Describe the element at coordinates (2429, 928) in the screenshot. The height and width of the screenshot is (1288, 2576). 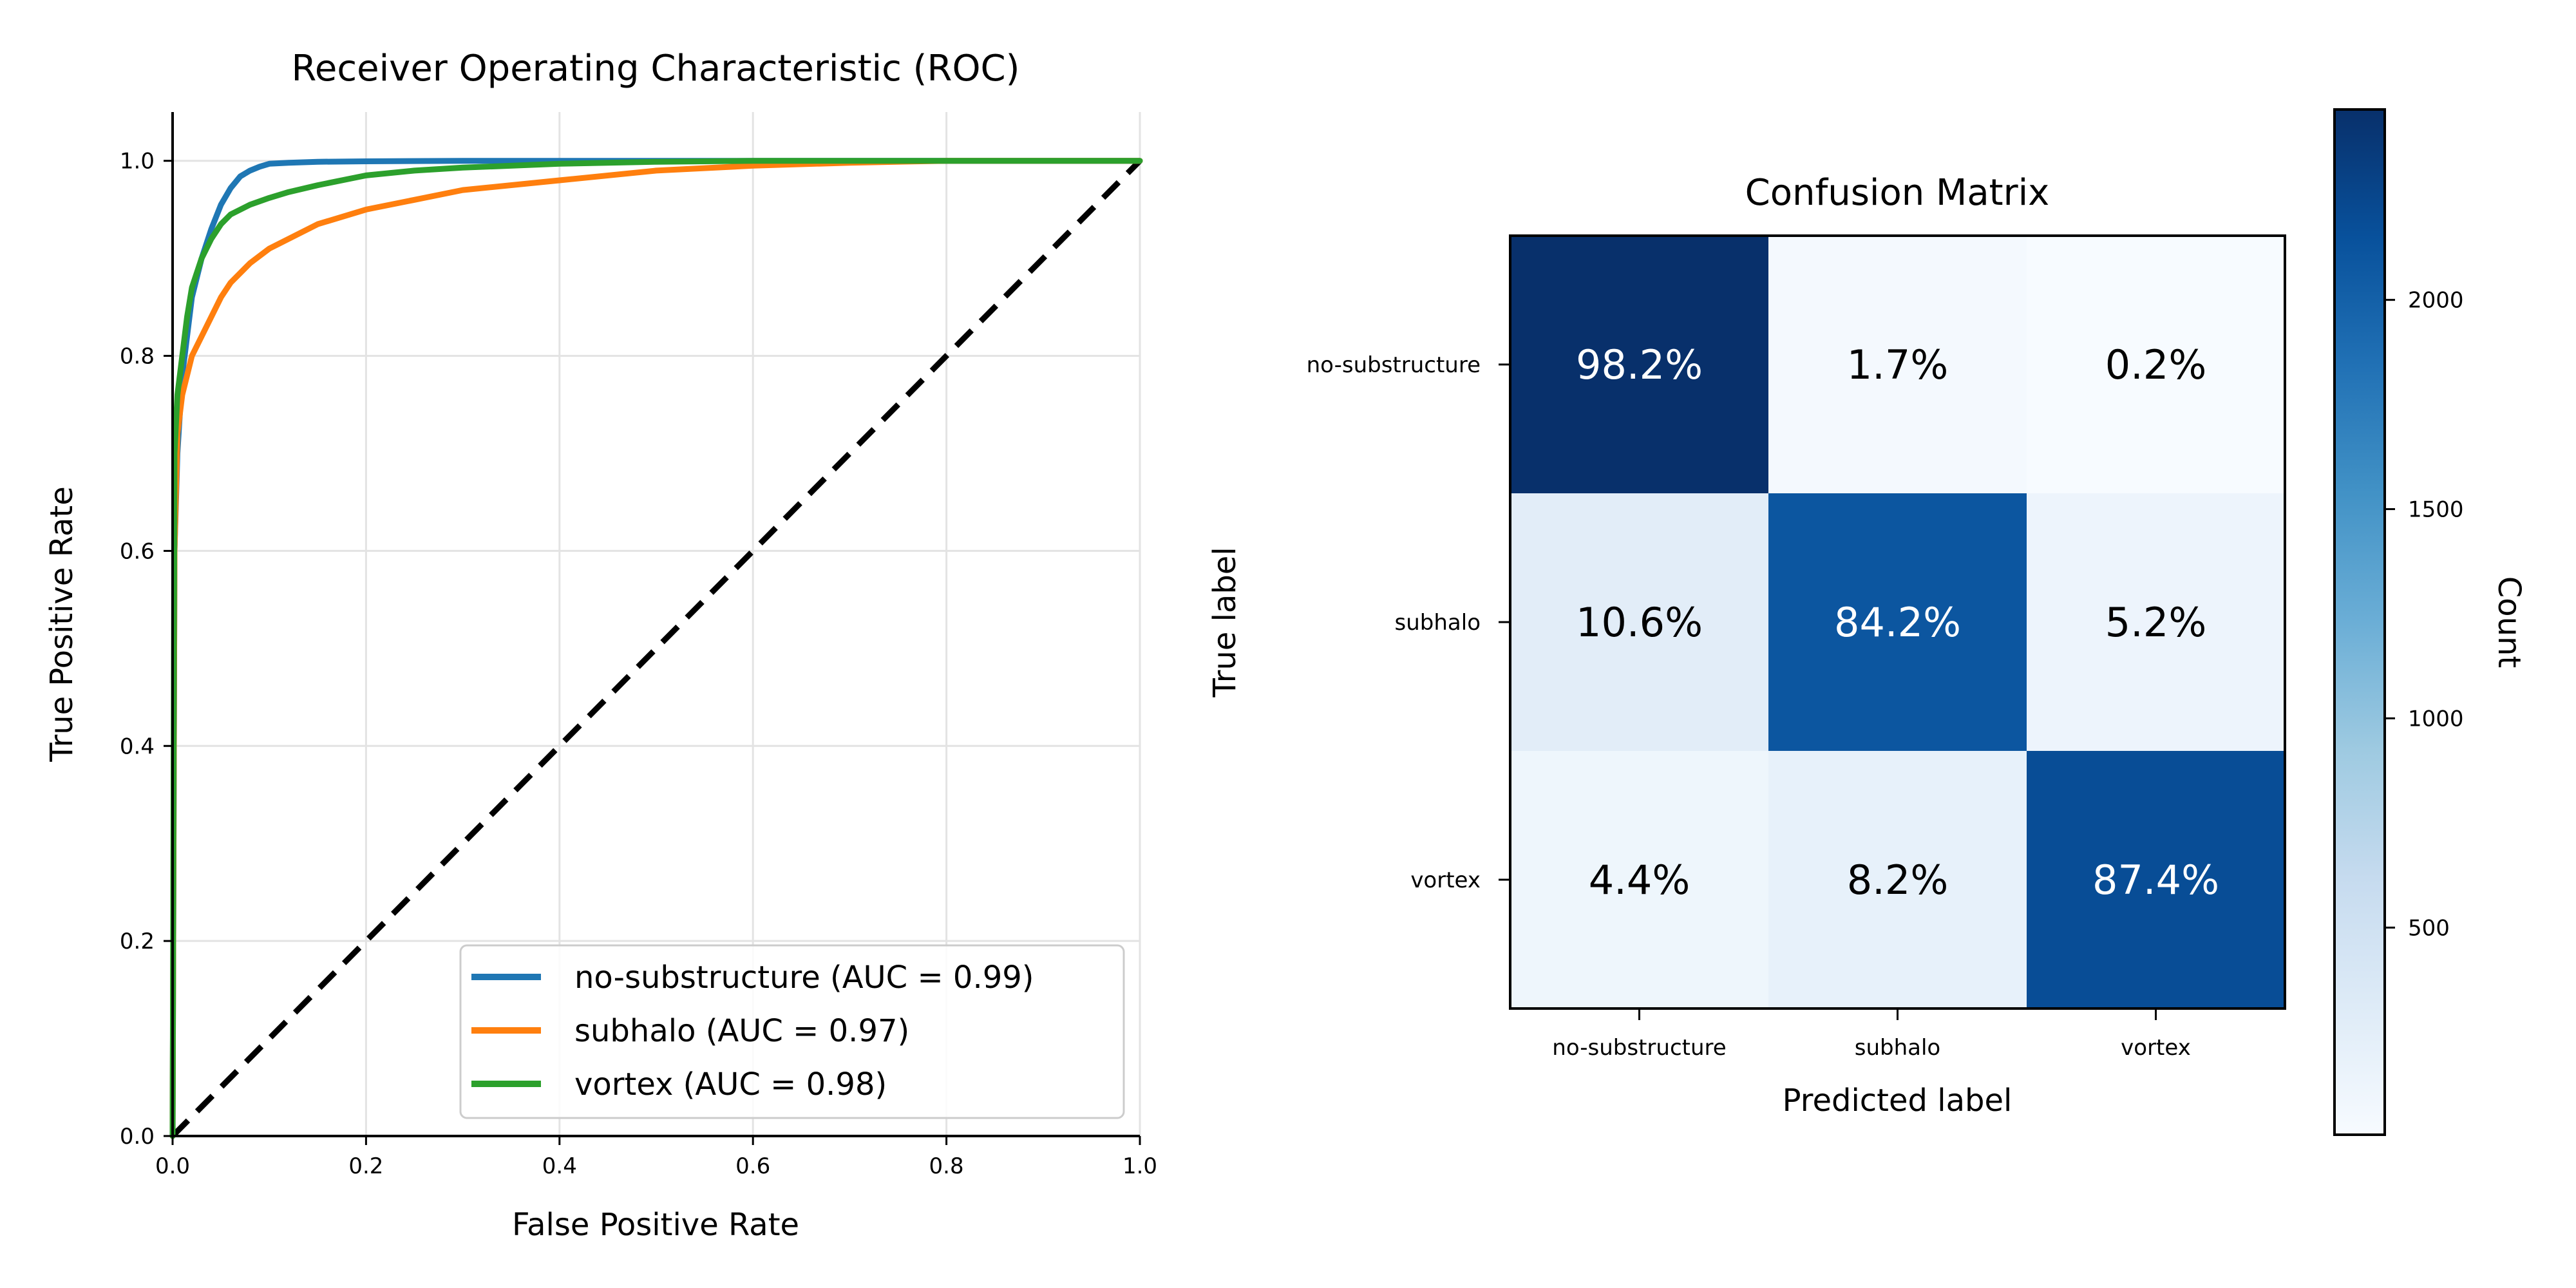
I see `colorbar-tick-label: 500` at that location.